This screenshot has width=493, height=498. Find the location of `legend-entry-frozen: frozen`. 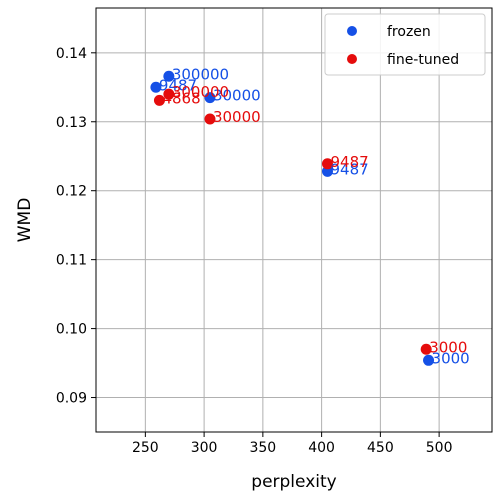

legend-entry-frozen: frozen is located at coordinates (409, 32).